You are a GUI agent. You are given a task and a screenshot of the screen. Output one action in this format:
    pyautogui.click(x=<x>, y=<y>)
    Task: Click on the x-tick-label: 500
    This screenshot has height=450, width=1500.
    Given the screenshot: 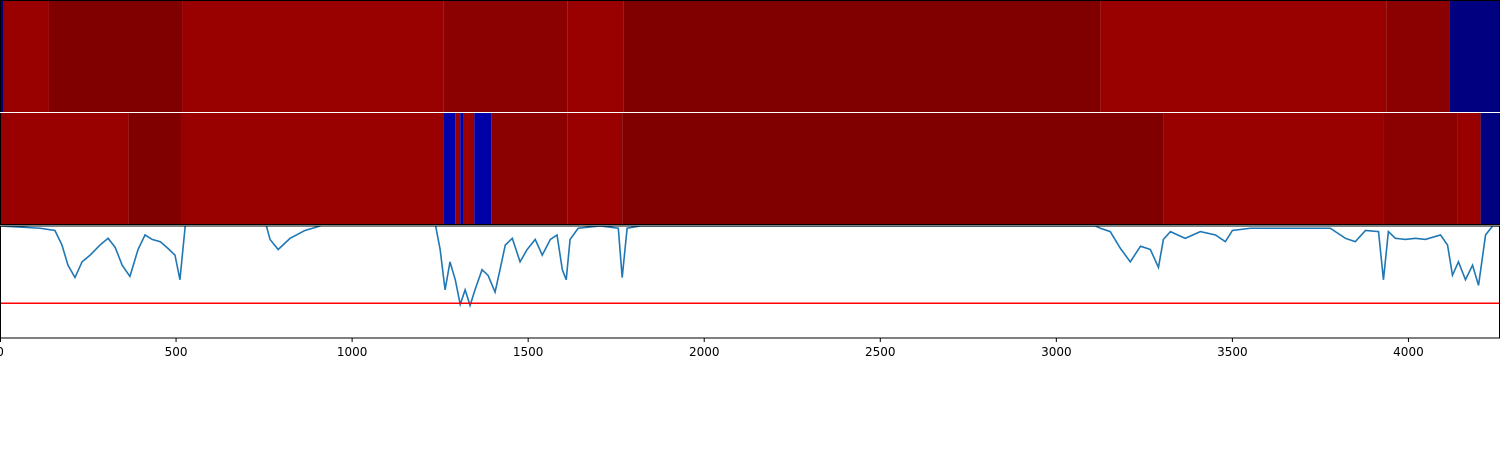 What is the action you would take?
    pyautogui.click(x=176, y=352)
    